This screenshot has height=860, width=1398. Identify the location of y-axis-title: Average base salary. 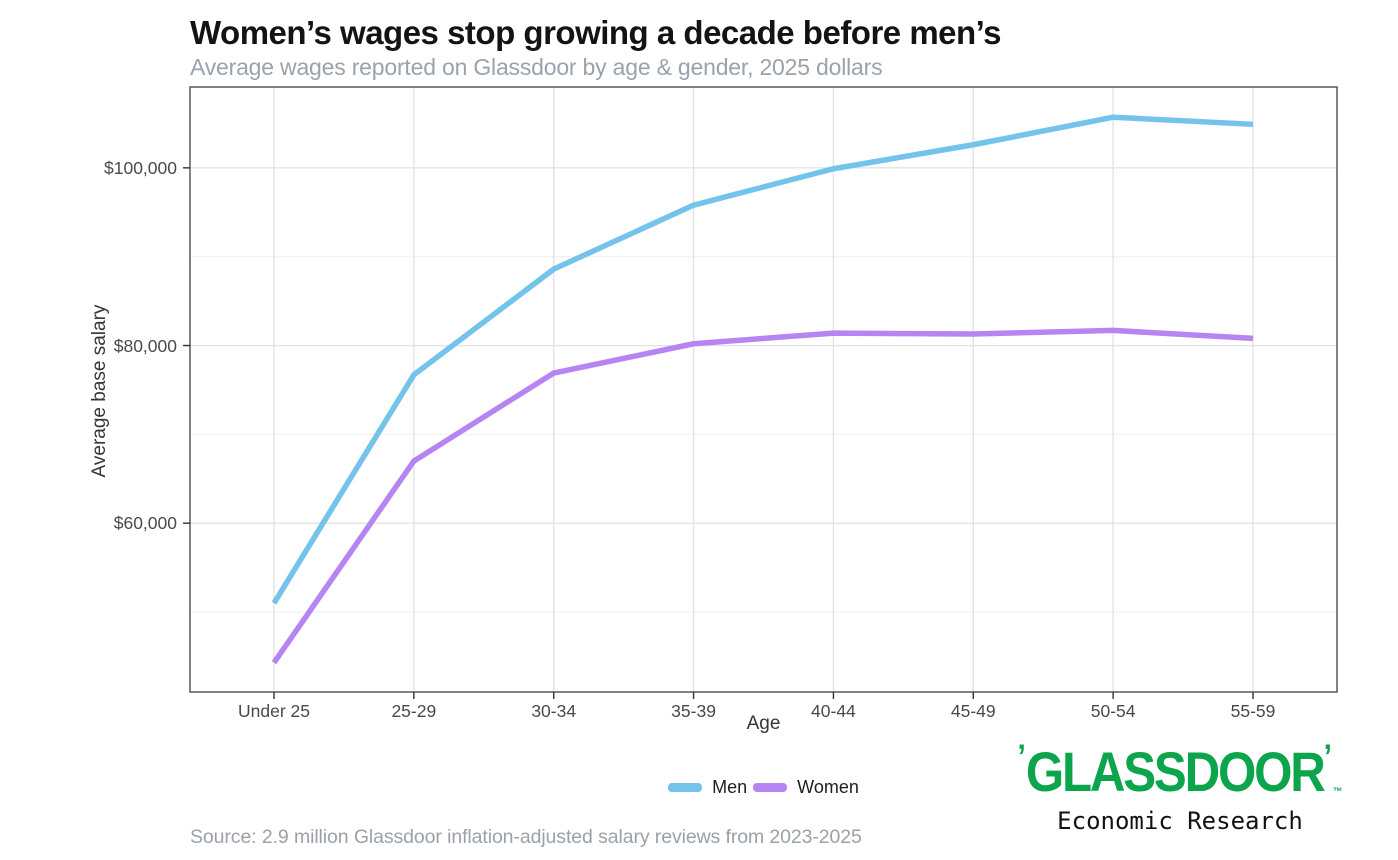
(99, 391).